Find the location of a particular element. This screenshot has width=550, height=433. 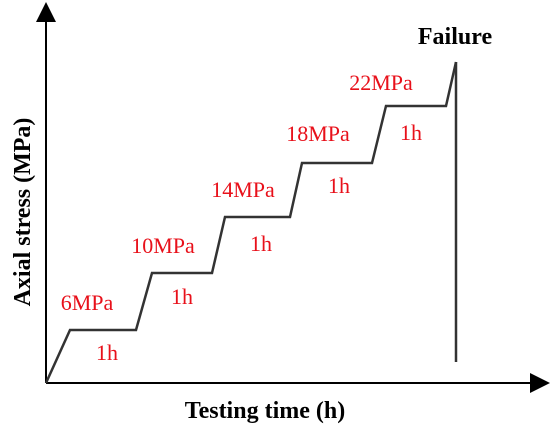

failure-annotation: Failure is located at coordinates (455, 37).